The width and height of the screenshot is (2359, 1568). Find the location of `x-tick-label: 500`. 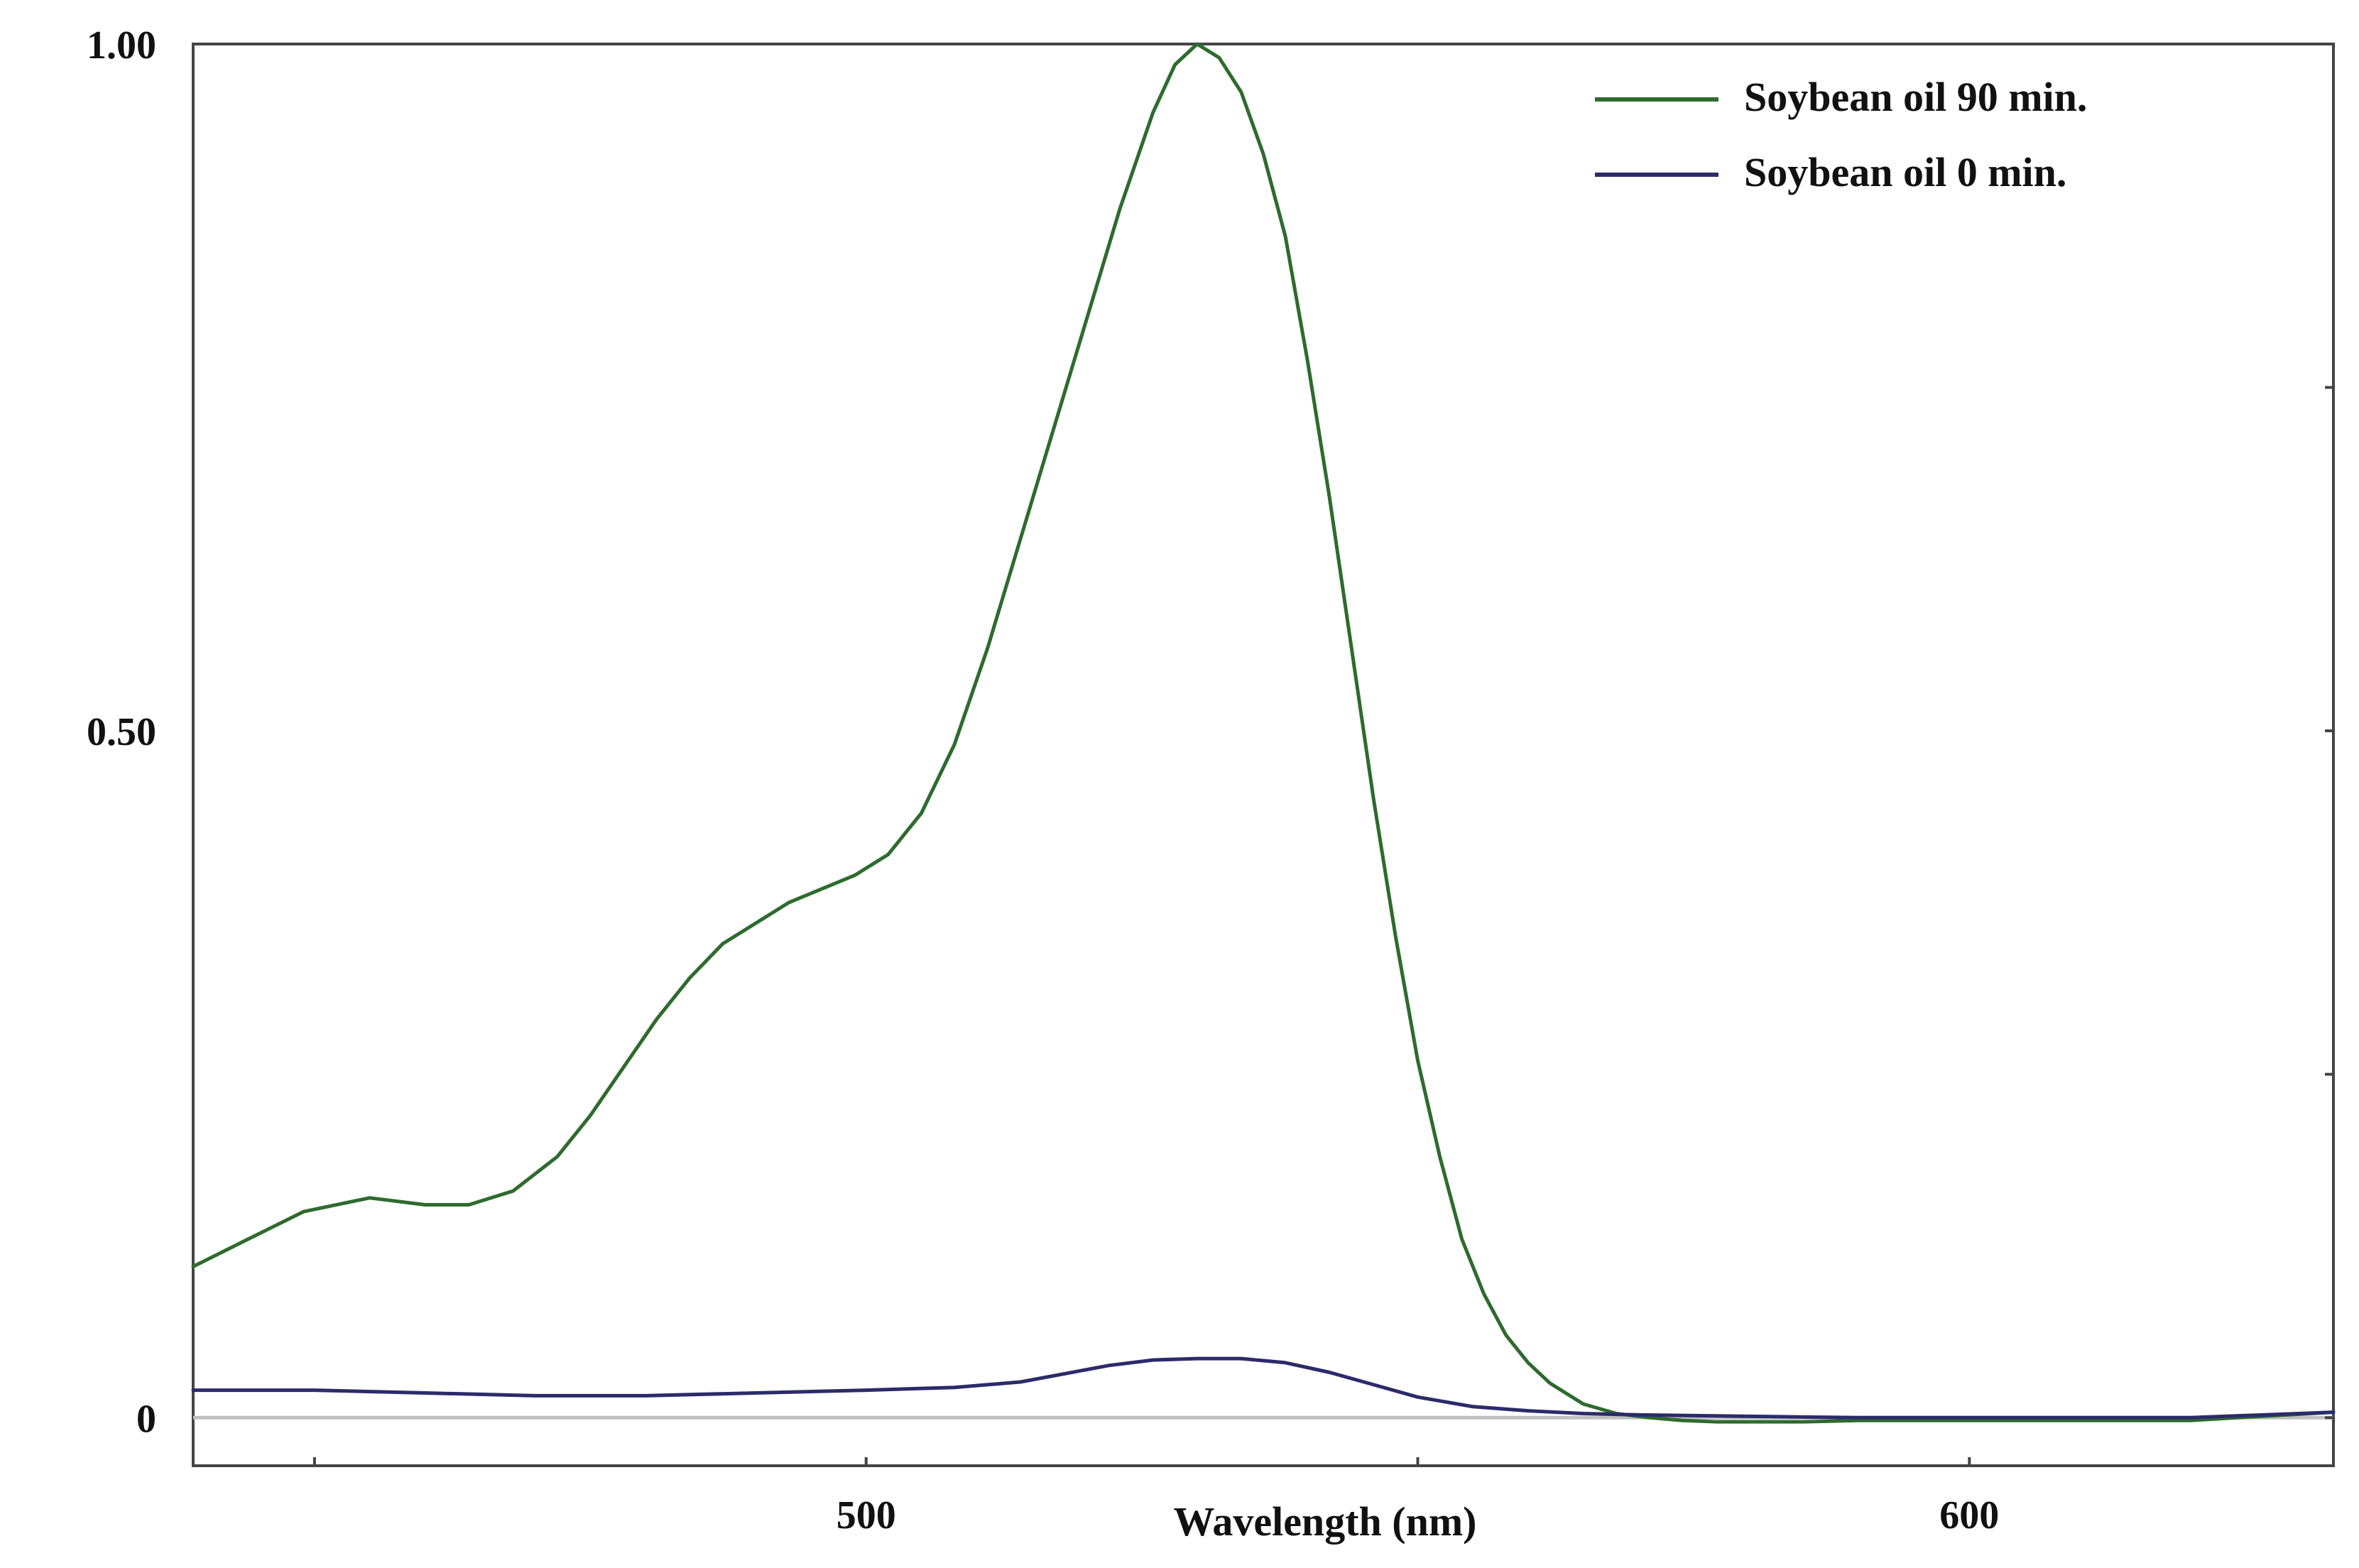

x-tick-label: 500 is located at coordinates (866, 1515).